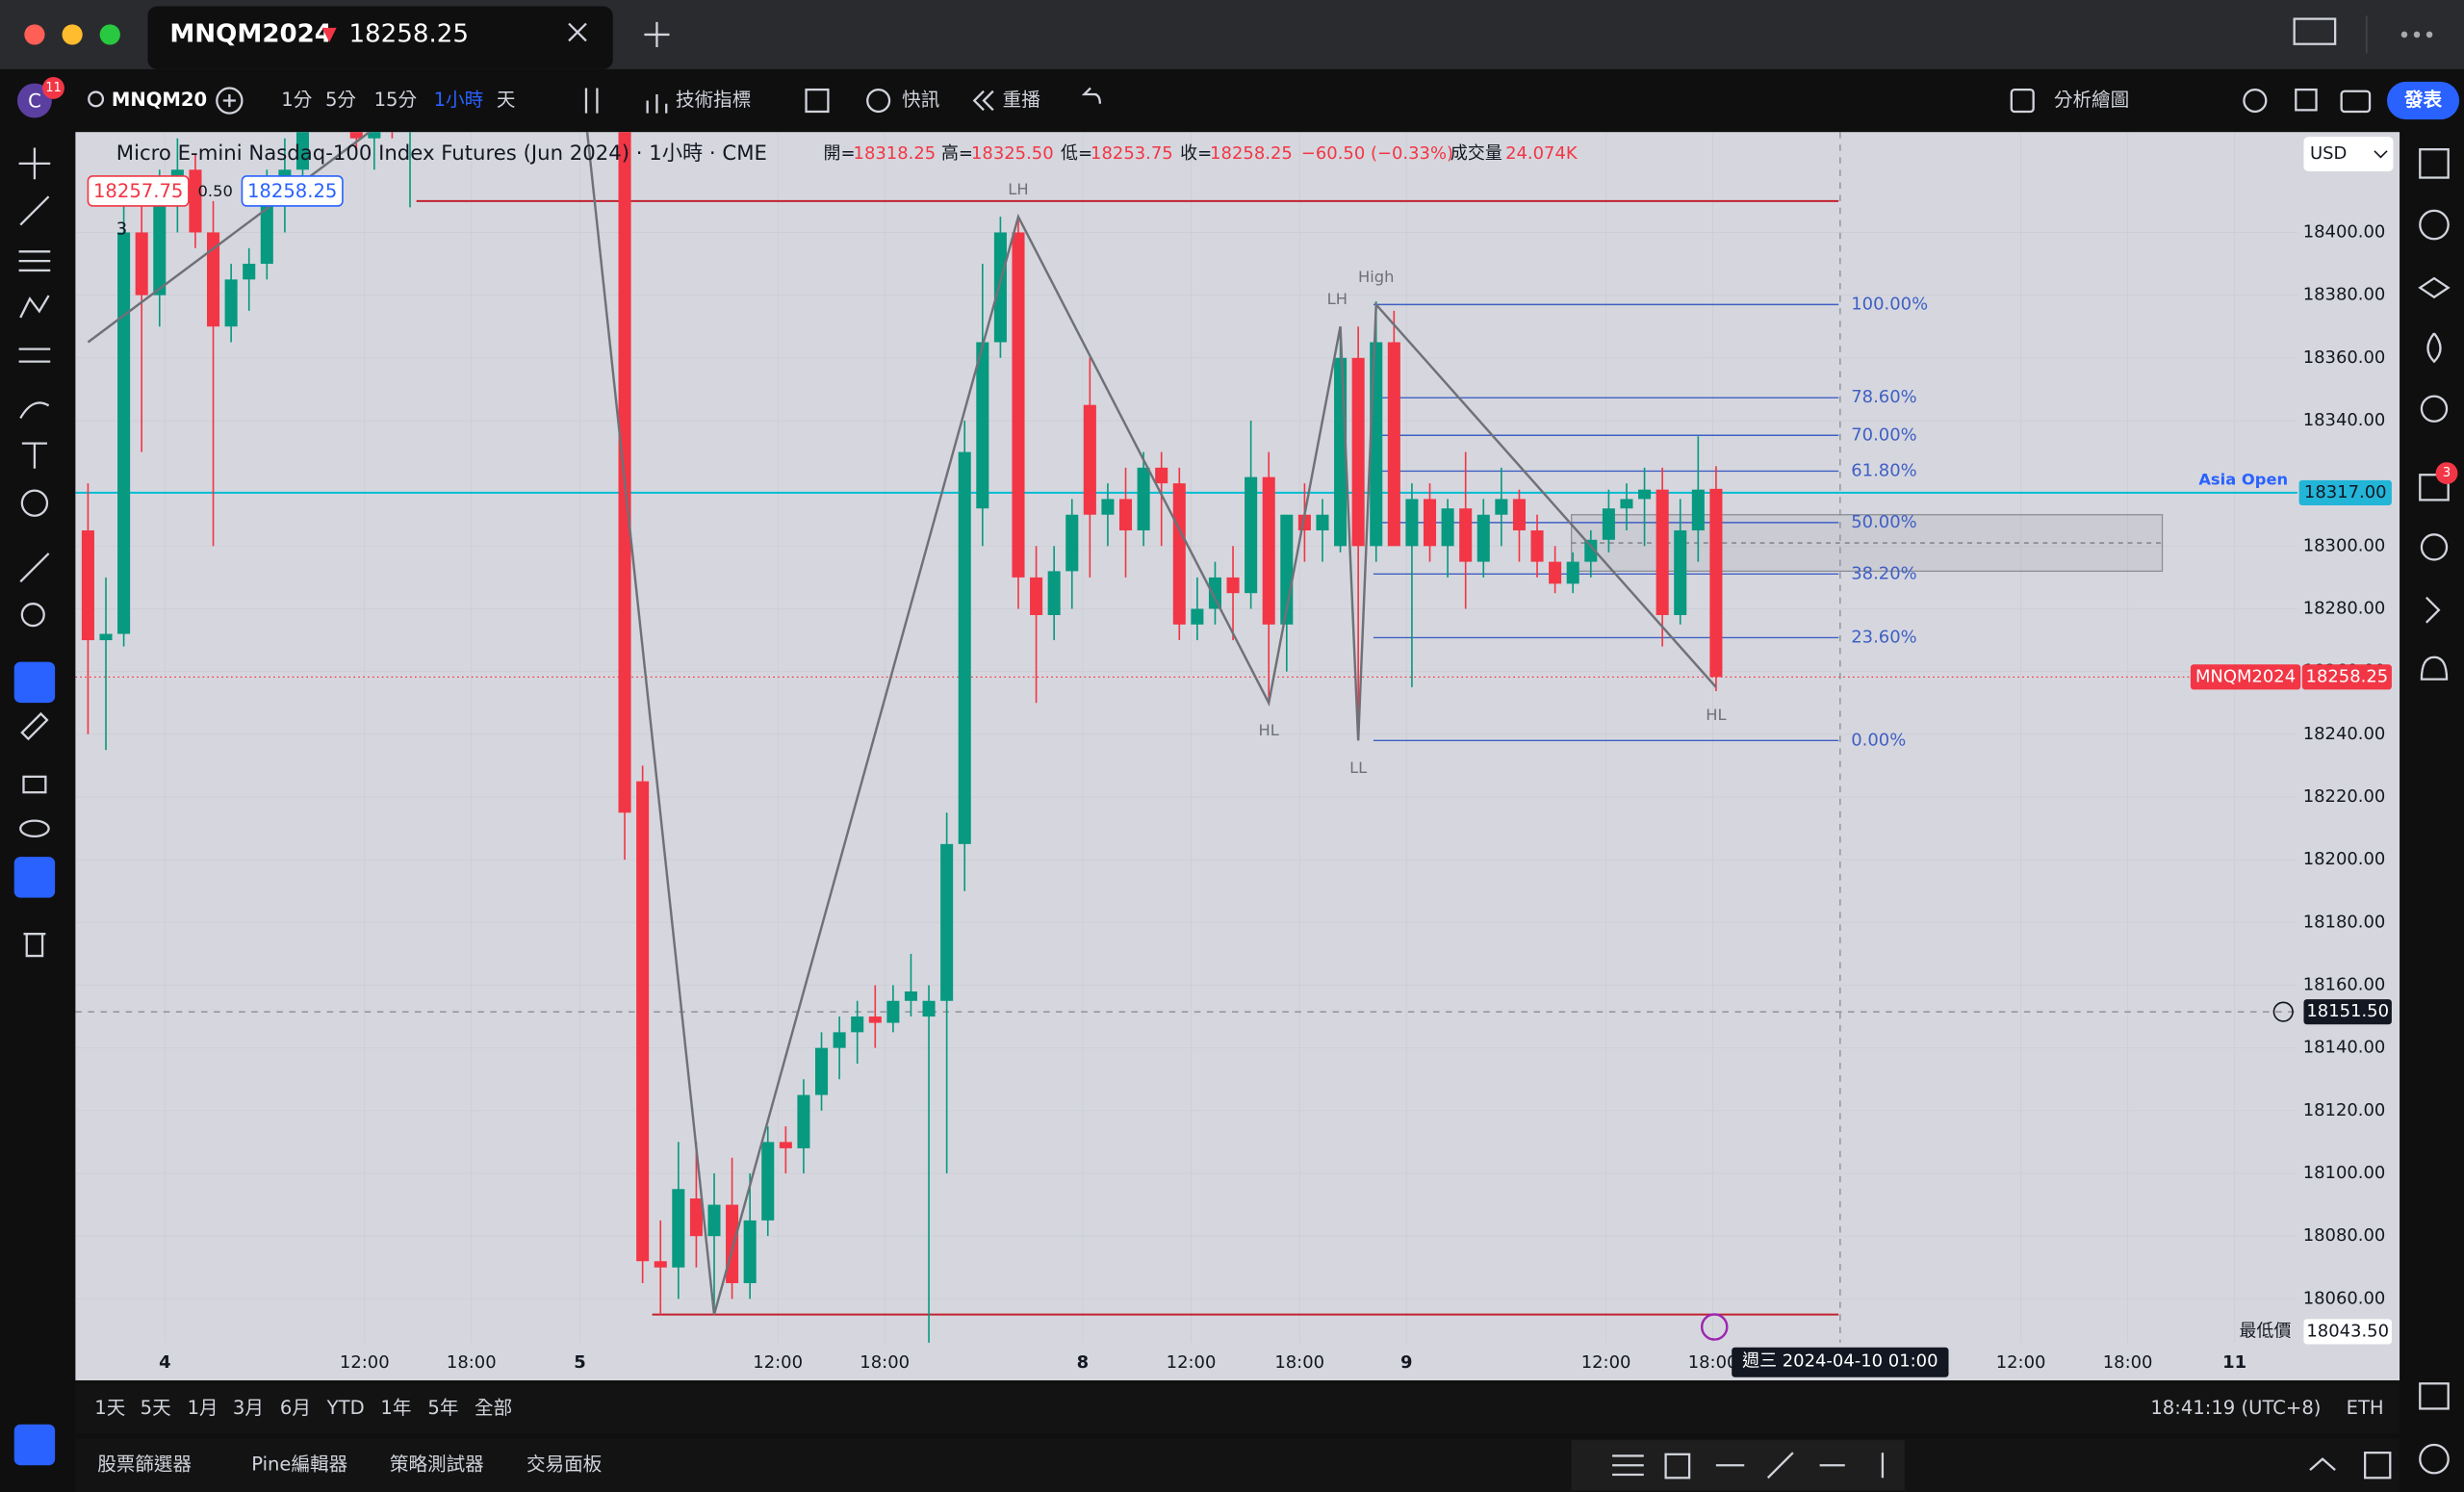 The height and width of the screenshot is (1492, 2464). What do you see at coordinates (295, 1408) in the screenshot?
I see `range-button: 6月` at bounding box center [295, 1408].